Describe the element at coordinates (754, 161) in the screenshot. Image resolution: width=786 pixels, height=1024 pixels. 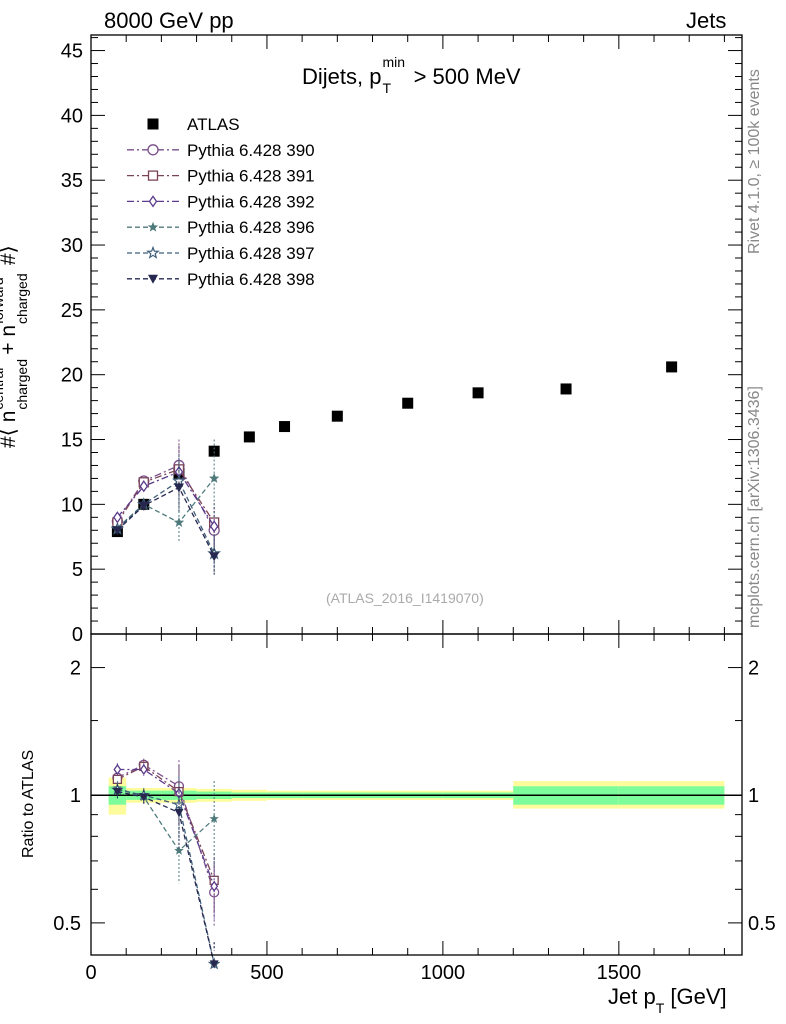
I see `rivet-version-label: Rivet 4.1.0, ≥ 100k events` at that location.